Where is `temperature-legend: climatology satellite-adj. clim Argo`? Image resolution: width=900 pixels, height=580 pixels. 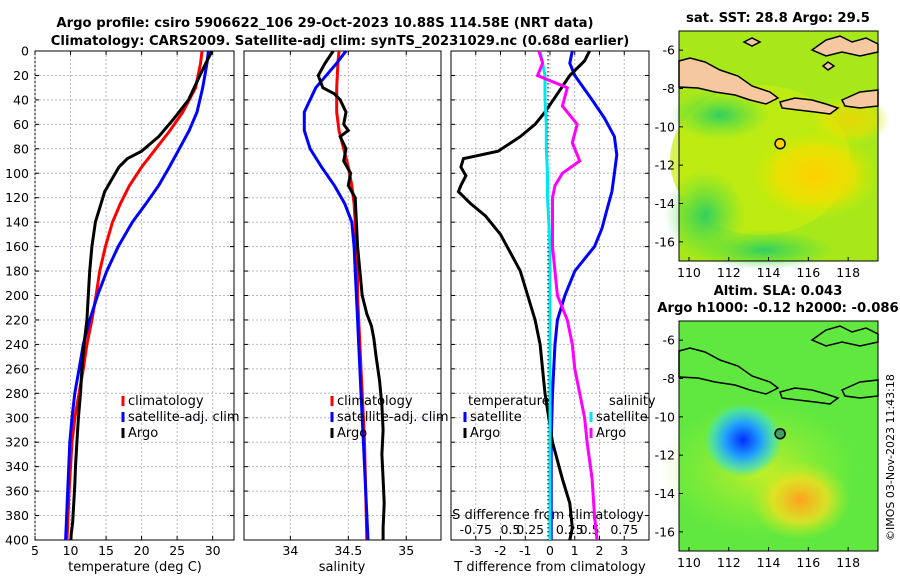 temperature-legend: climatology satellite-adj. clim Argo is located at coordinates (180, 417).